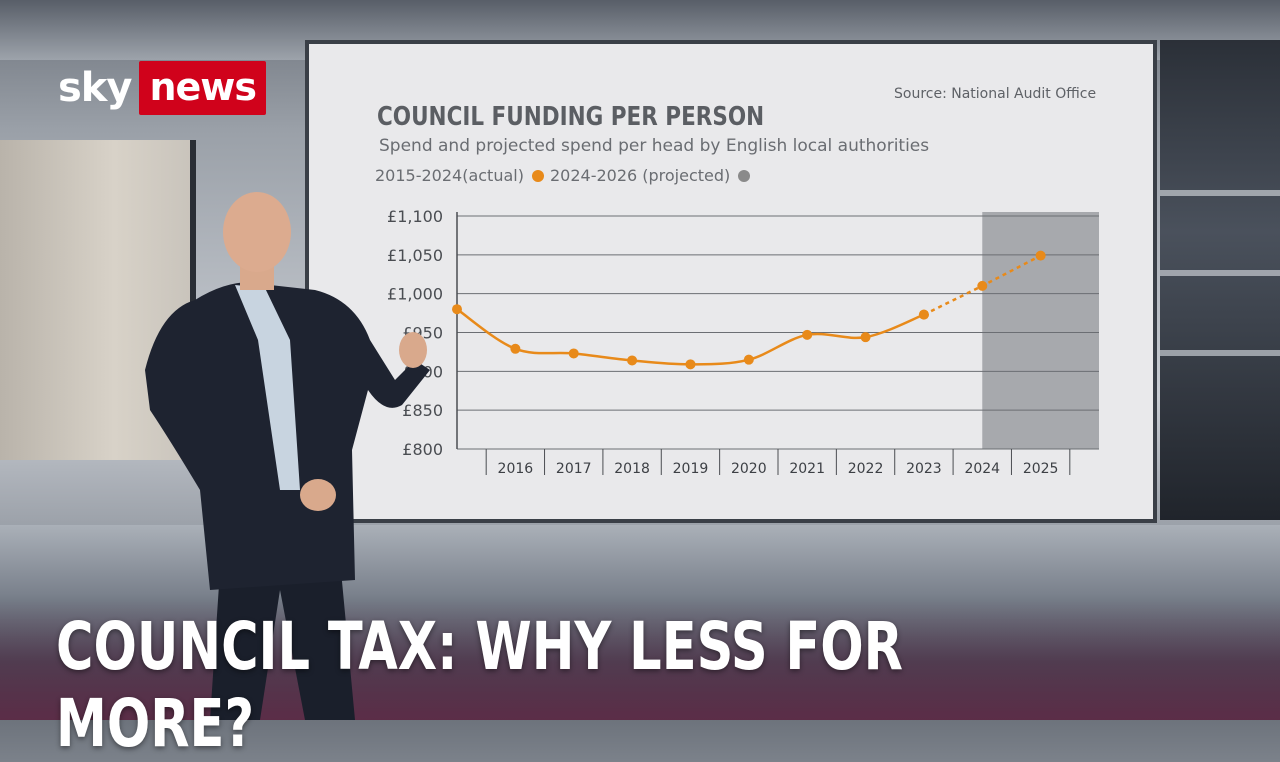 This screenshot has width=1280, height=762. What do you see at coordinates (1040, 330) in the screenshot?
I see `projected-shaded-band` at bounding box center [1040, 330].